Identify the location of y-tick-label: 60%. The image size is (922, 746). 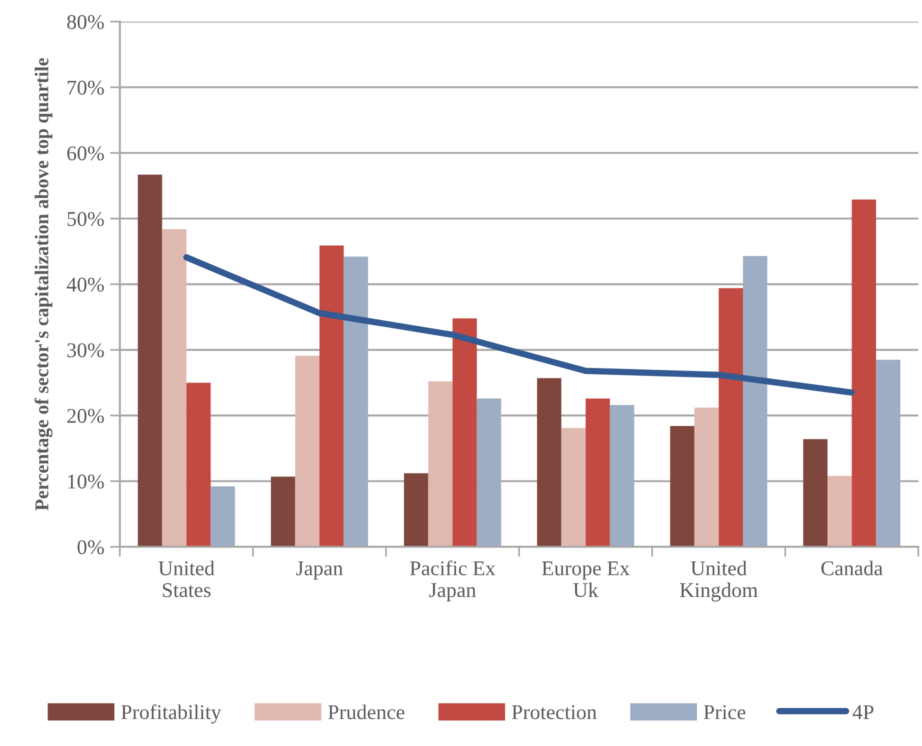
(85, 153).